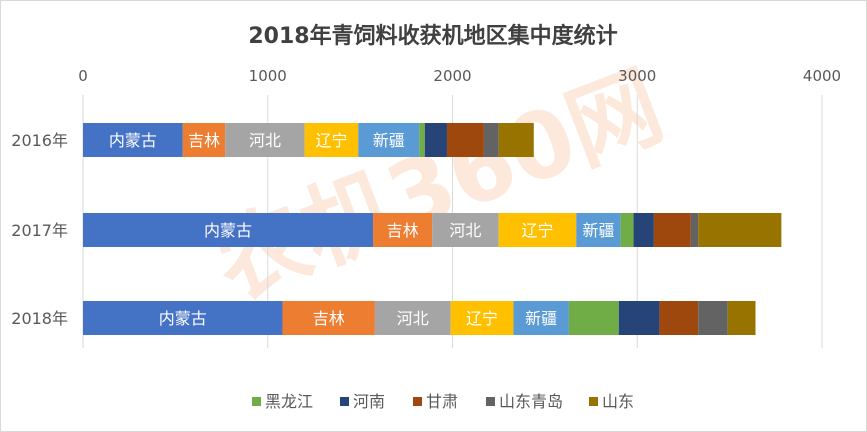 This screenshot has width=867, height=432. I want to click on legend-label: 甘肃, so click(442, 401).